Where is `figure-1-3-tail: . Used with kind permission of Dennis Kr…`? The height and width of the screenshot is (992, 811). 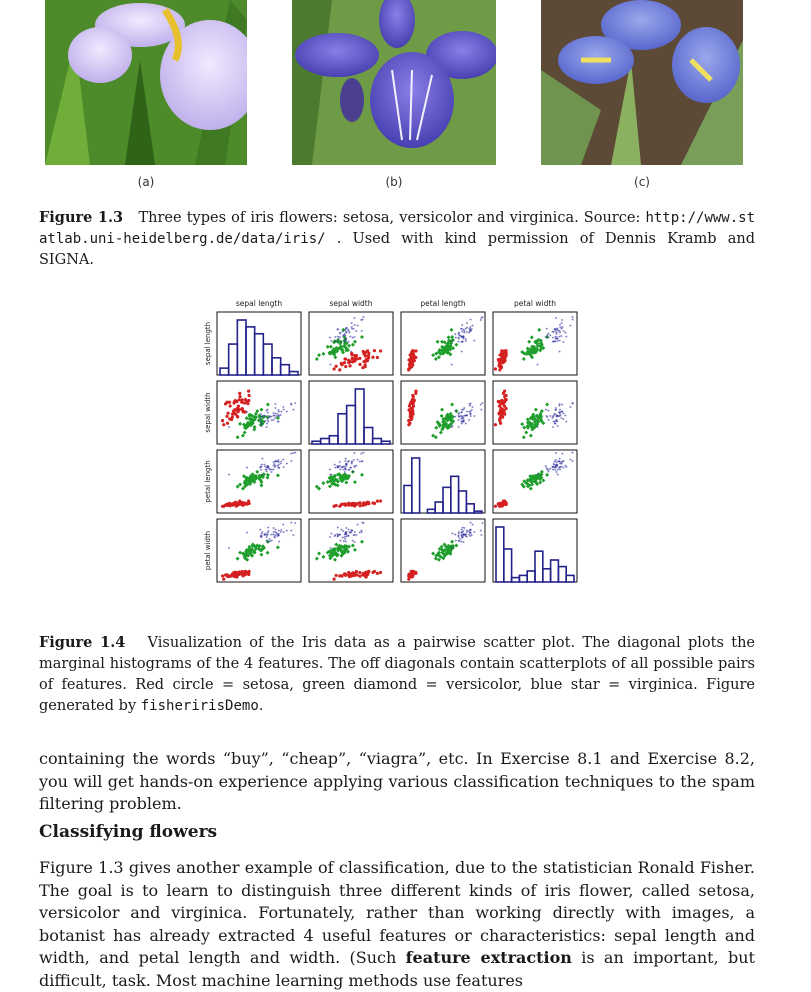 figure-1-3-tail: . Used with kind permission of Dennis Kr… is located at coordinates (397, 249).